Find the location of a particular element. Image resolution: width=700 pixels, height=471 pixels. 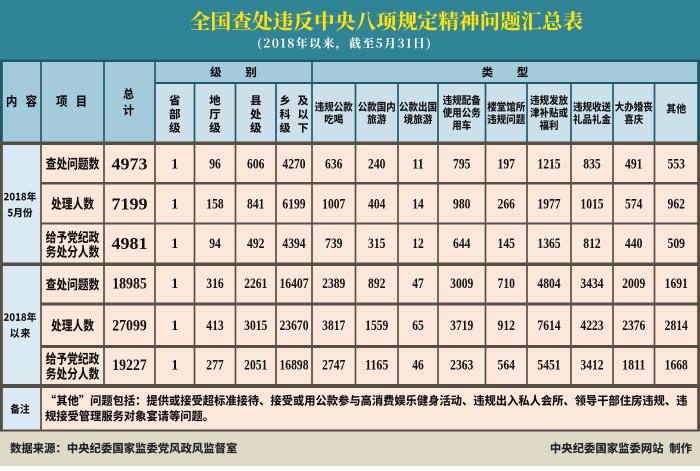

svg-text: 1215 is located at coordinates (548, 164).